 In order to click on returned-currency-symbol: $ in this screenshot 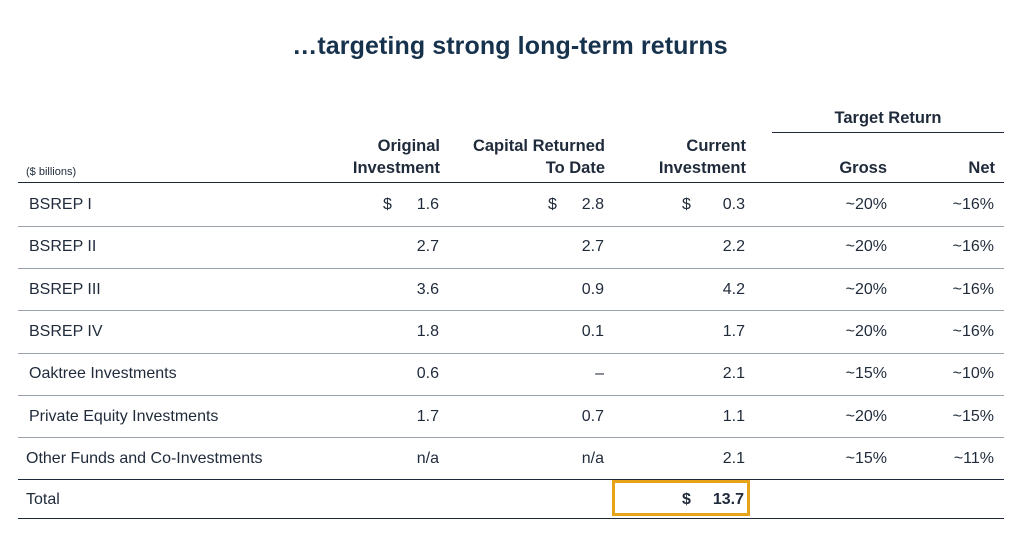, I will do `click(552, 204)`.